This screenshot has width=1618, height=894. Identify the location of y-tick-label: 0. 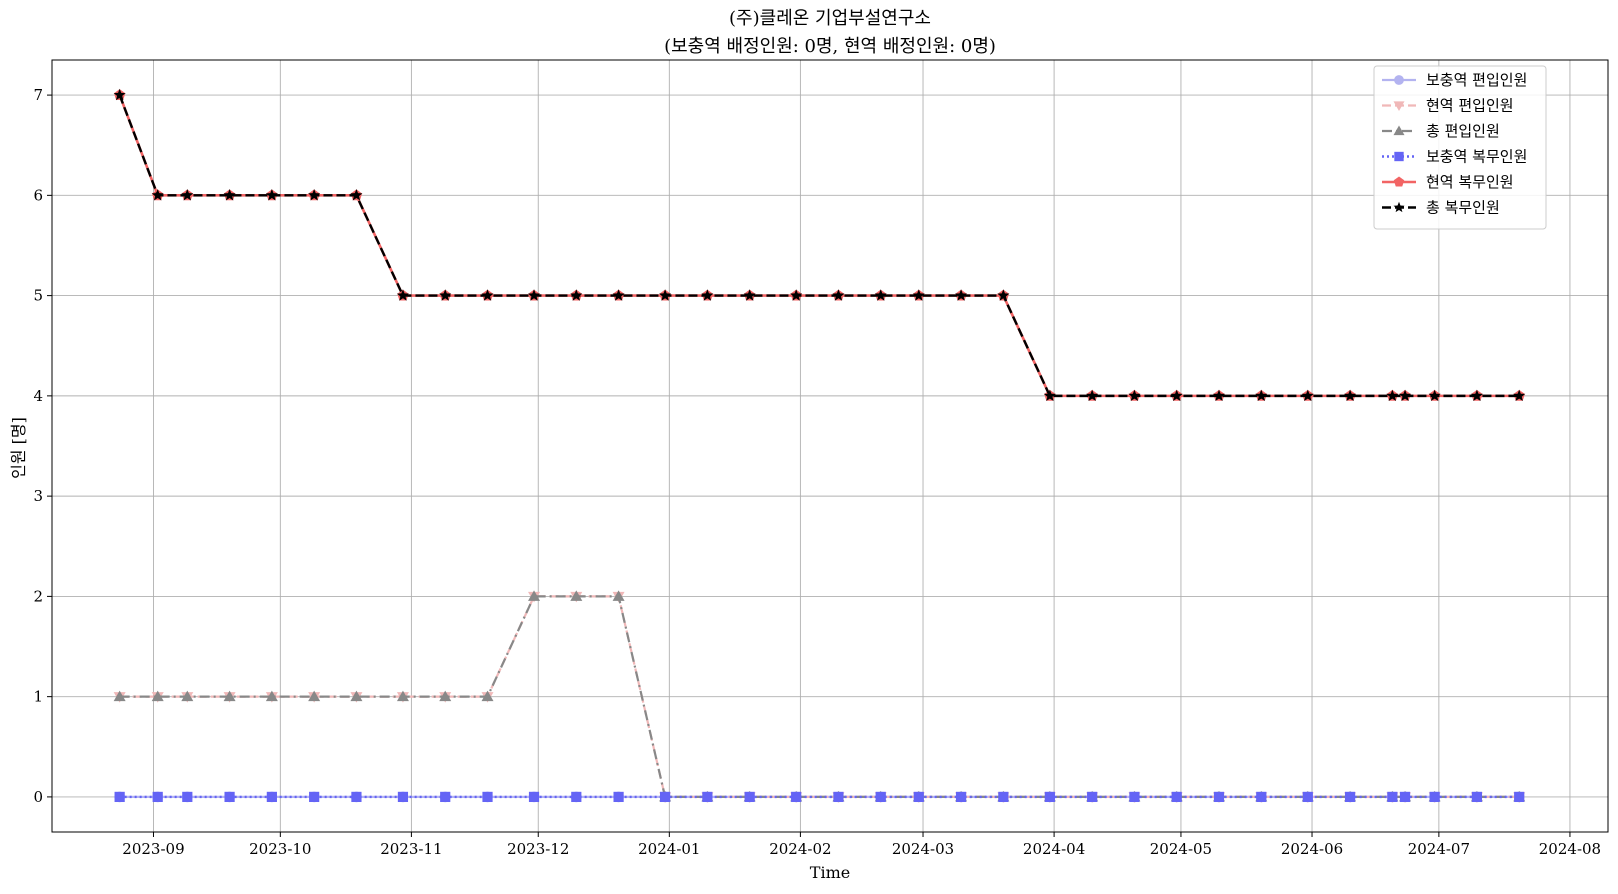
(38, 797).